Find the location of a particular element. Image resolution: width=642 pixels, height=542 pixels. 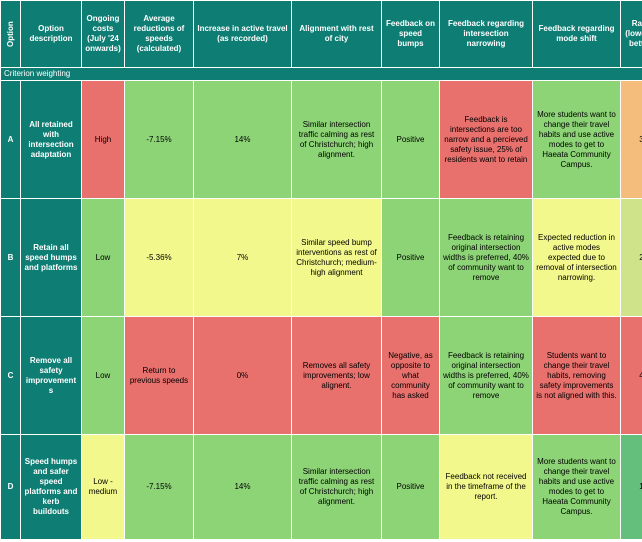

header-alignment: Alignment with rest of city is located at coordinates (336, 34).